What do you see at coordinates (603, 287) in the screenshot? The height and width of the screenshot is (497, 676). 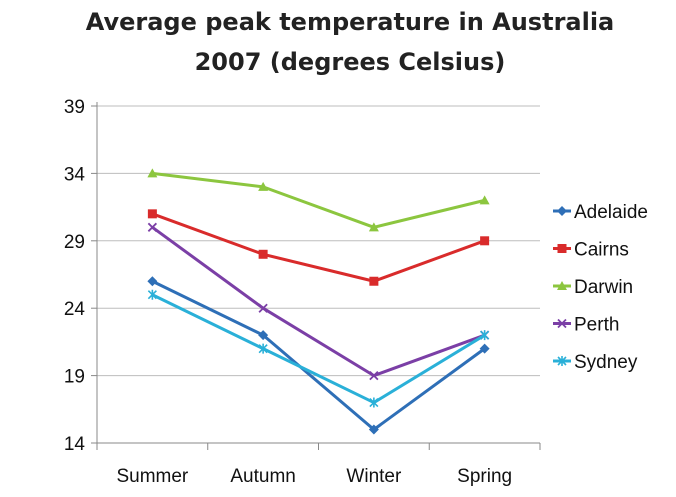 I see `legend-label-darwin: Darwin` at bounding box center [603, 287].